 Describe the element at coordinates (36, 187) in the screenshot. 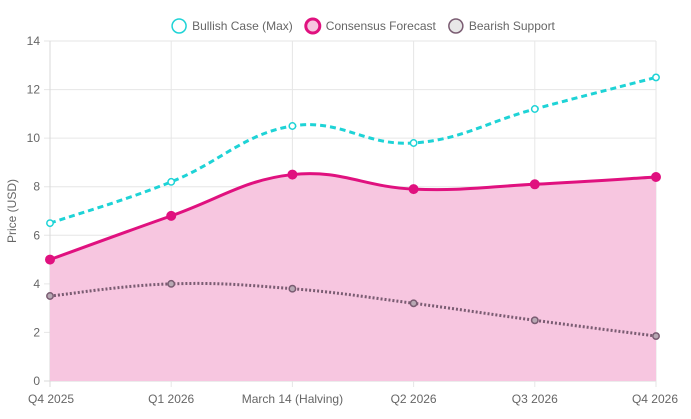

I see `y-tick-label: 8` at that location.